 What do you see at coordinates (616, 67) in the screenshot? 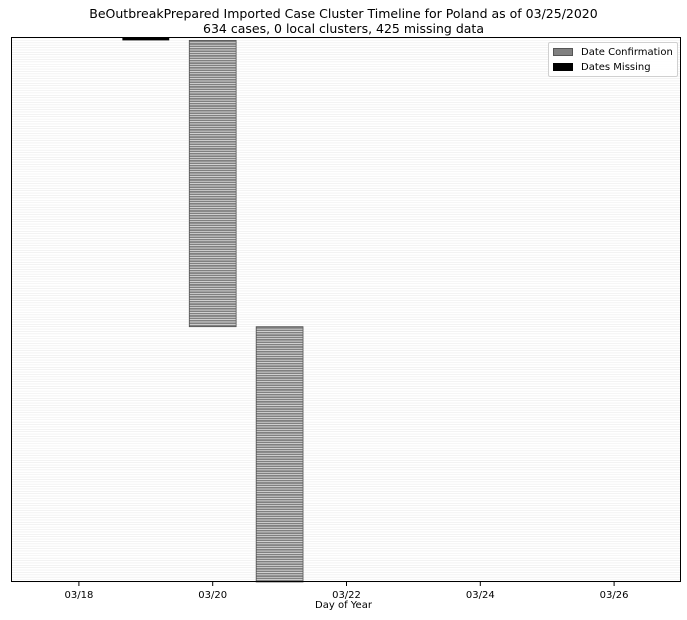
I see `legend-label-missing: Dates Missing` at bounding box center [616, 67].